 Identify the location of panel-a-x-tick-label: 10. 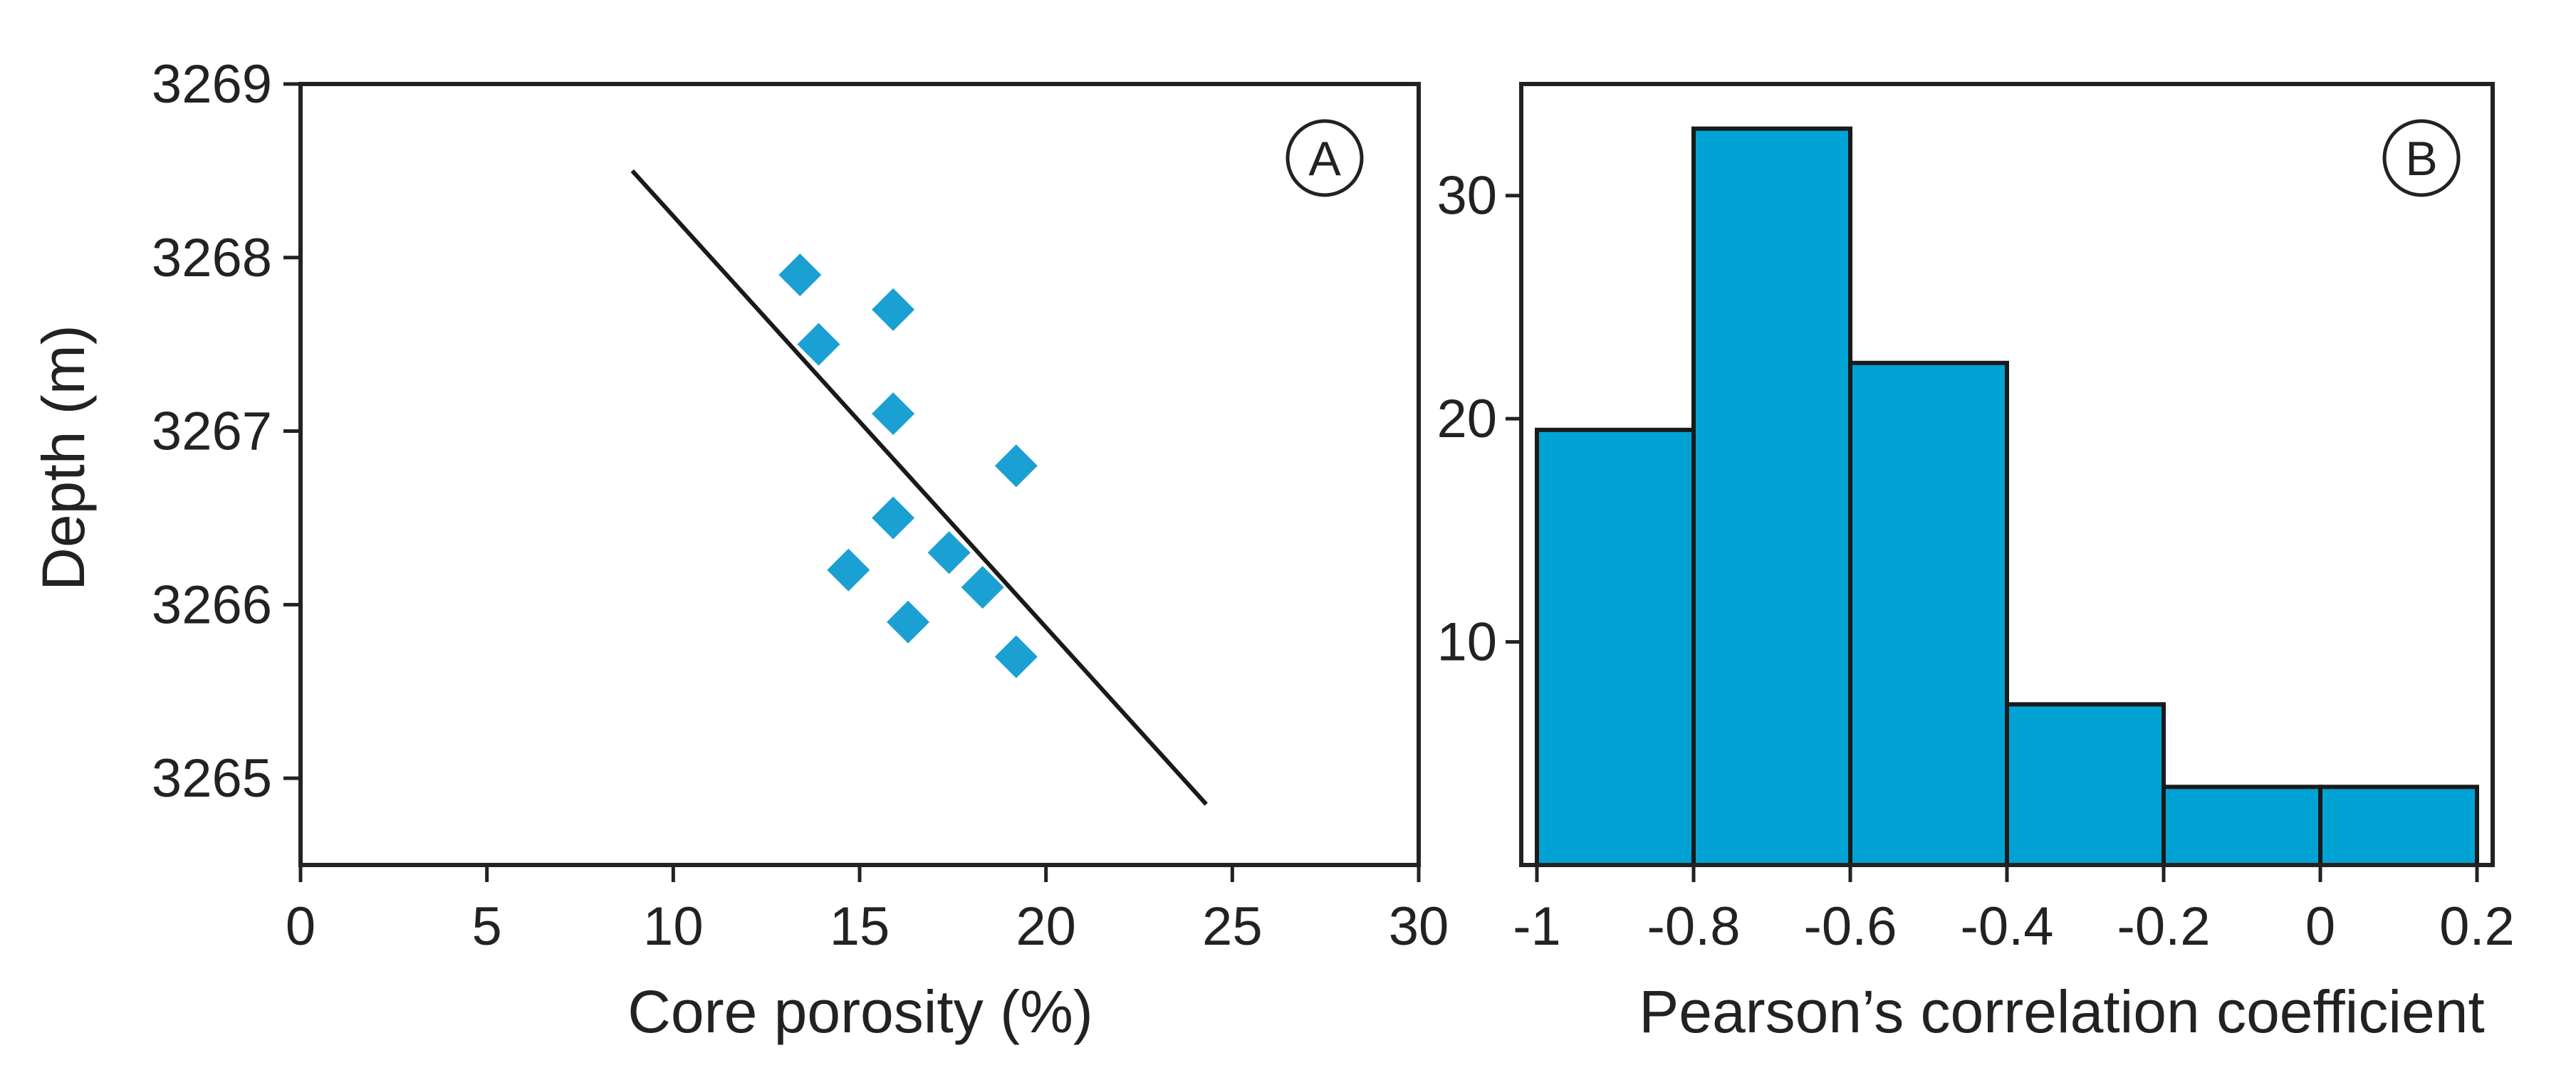
(673, 926).